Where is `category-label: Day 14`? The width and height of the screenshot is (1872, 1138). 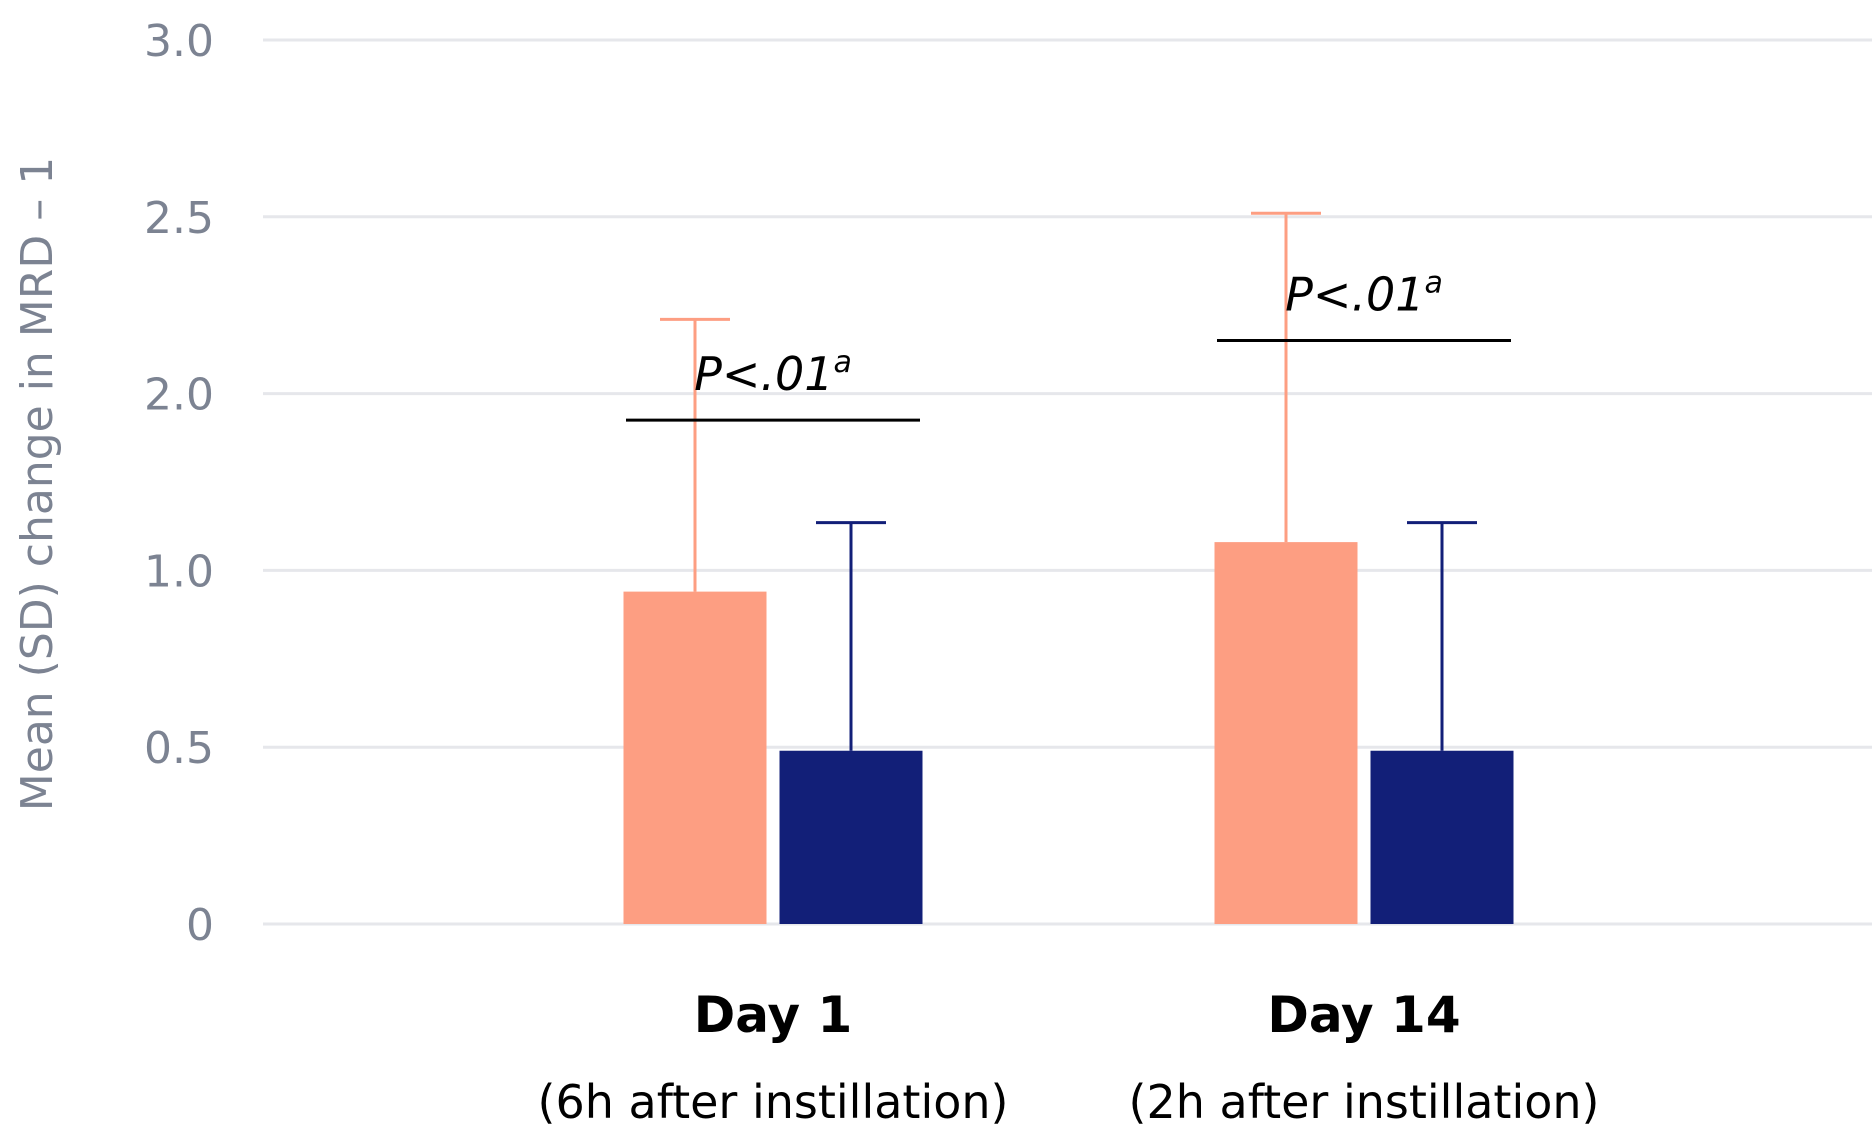
category-label: Day 14 is located at coordinates (1363, 1015).